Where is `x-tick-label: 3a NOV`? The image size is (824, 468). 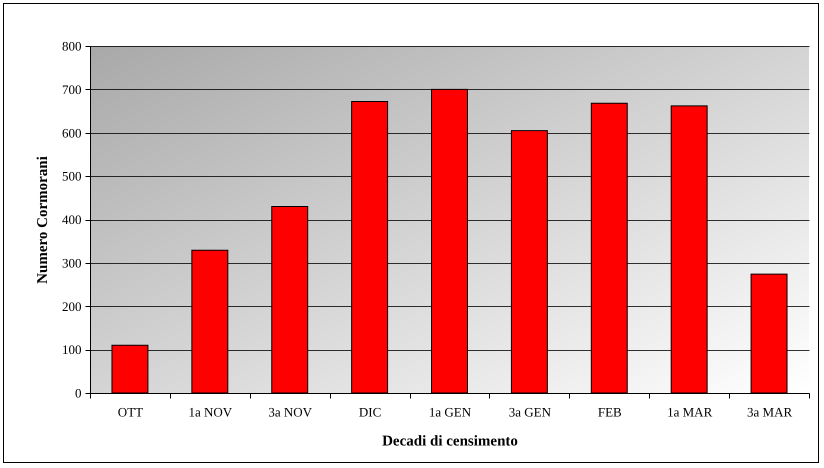 x-tick-label: 3a NOV is located at coordinates (290, 412).